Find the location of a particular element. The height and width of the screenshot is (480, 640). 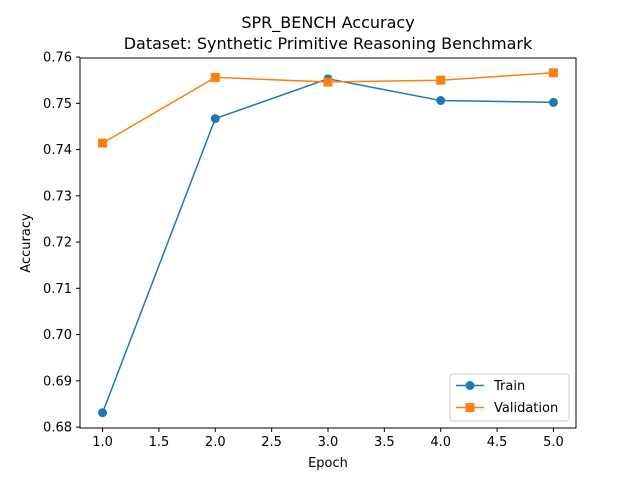

legend-train-marker is located at coordinates (470, 385).